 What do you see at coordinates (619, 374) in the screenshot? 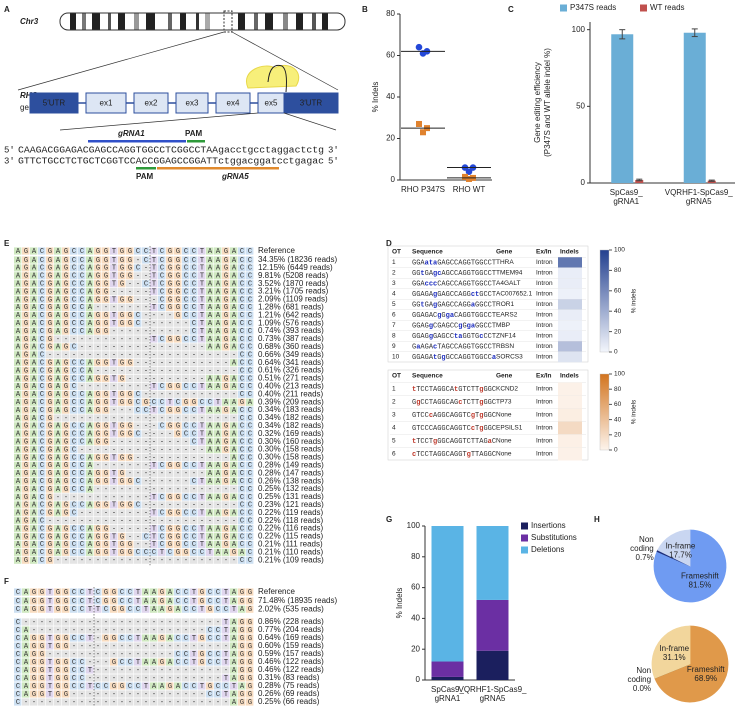
I see `color-bar-label: 100` at bounding box center [619, 374].